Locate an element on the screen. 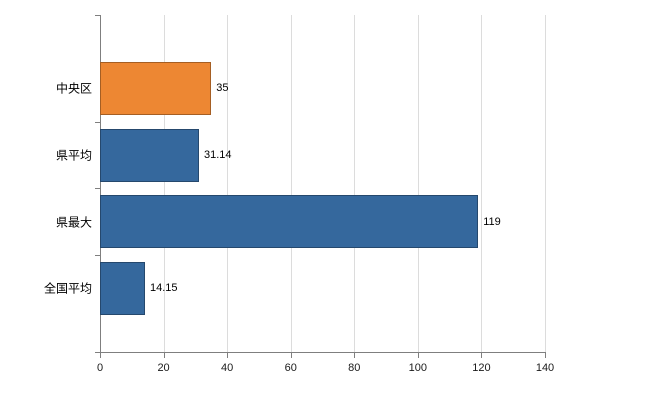  category-label: 県平均 is located at coordinates (73, 155).